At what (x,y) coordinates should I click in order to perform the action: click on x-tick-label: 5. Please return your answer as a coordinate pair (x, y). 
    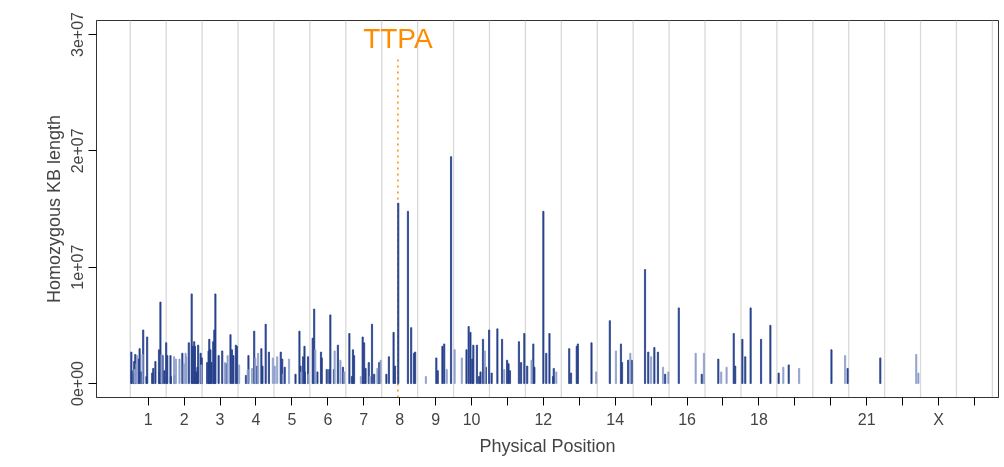
    Looking at the image, I should click on (292, 419).